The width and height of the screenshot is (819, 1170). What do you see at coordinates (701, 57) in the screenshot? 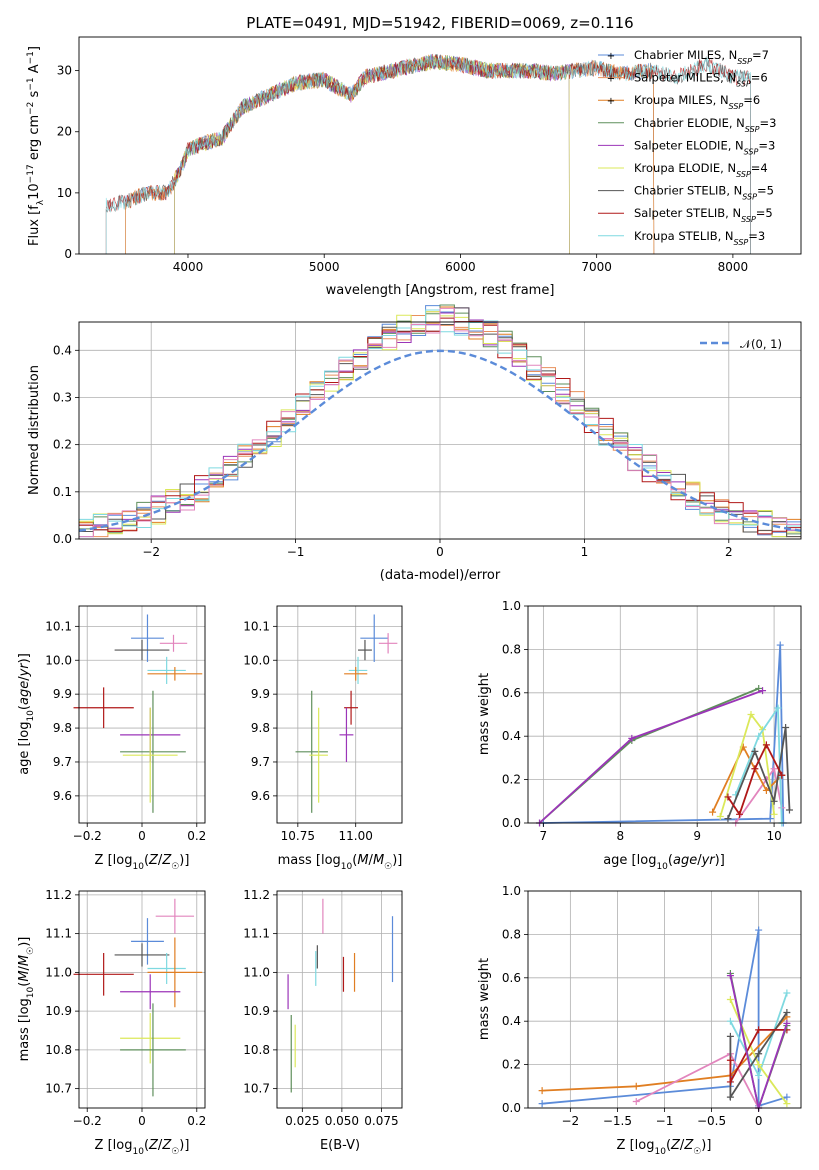
I see `legend-entry: Chabrier MILES, NSSP=7` at bounding box center [701, 57].